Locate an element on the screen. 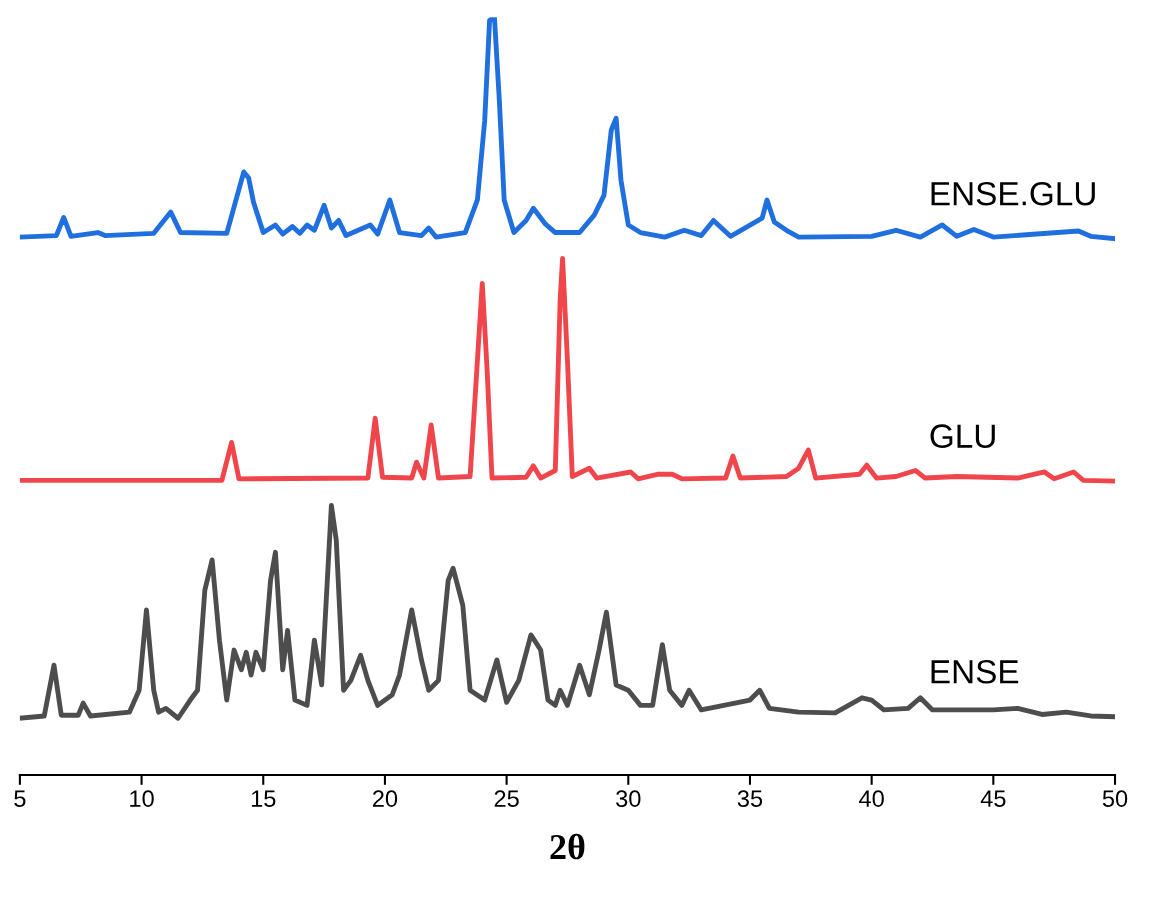  x-tick-label: 25 is located at coordinates (506, 798).